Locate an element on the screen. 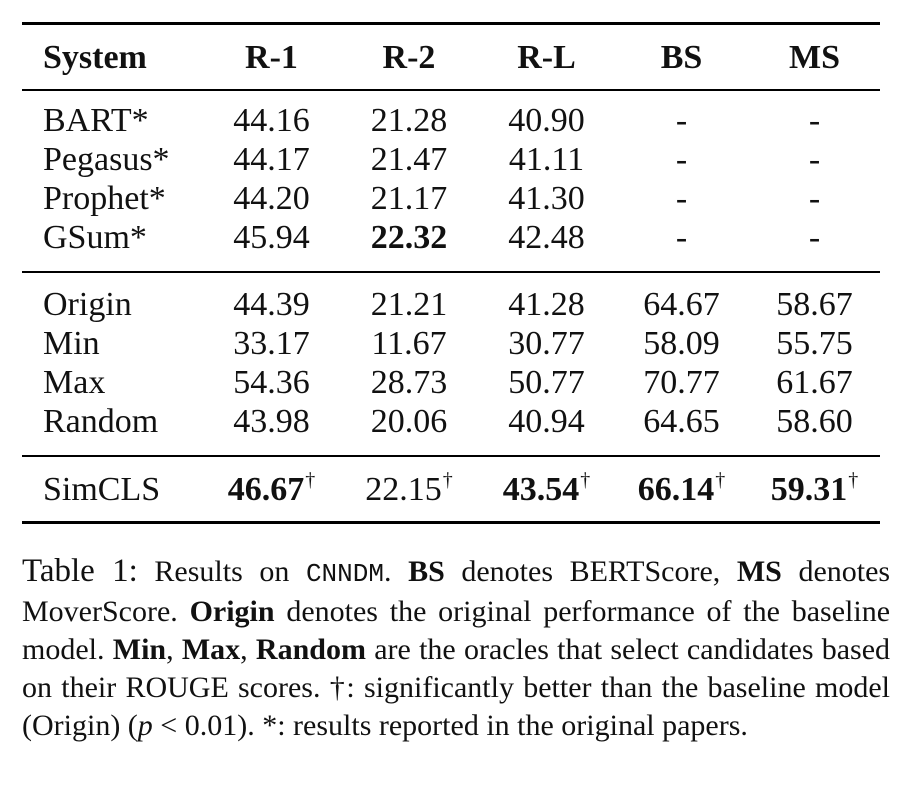 This screenshot has height=805, width=917. caption-bs-term: BS is located at coordinates (426, 571).